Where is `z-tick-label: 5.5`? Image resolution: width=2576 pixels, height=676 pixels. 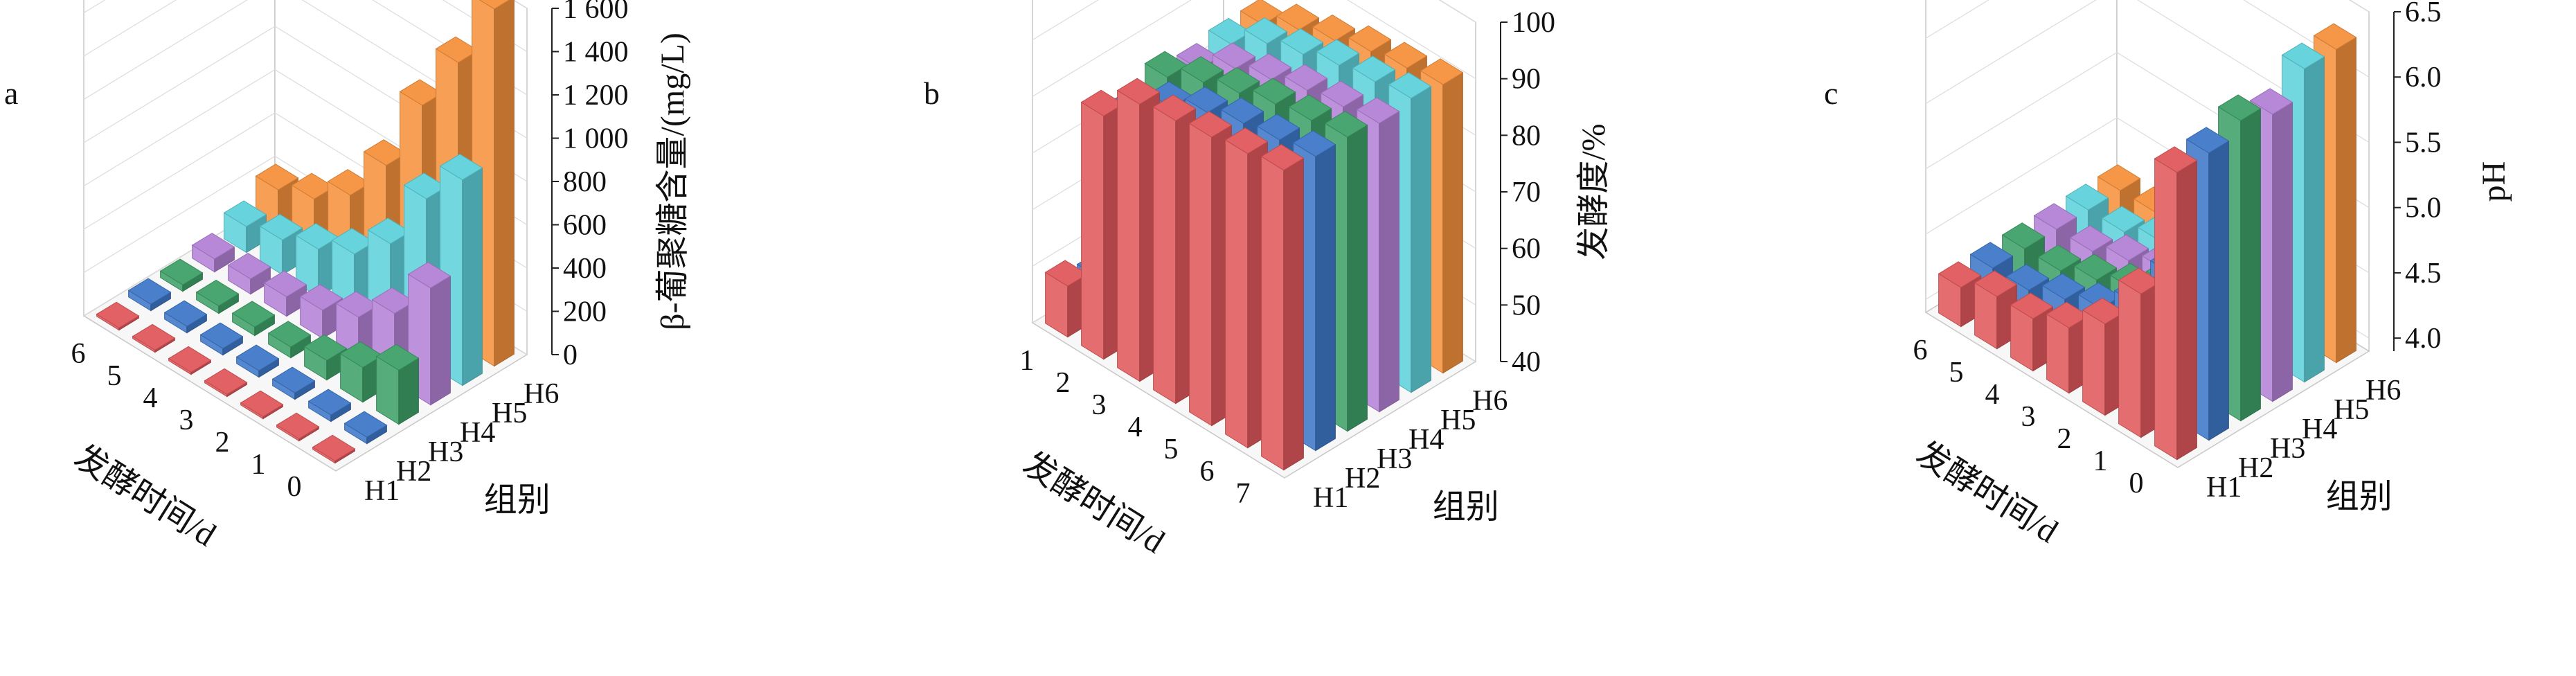
z-tick-label: 5.5 is located at coordinates (2423, 143).